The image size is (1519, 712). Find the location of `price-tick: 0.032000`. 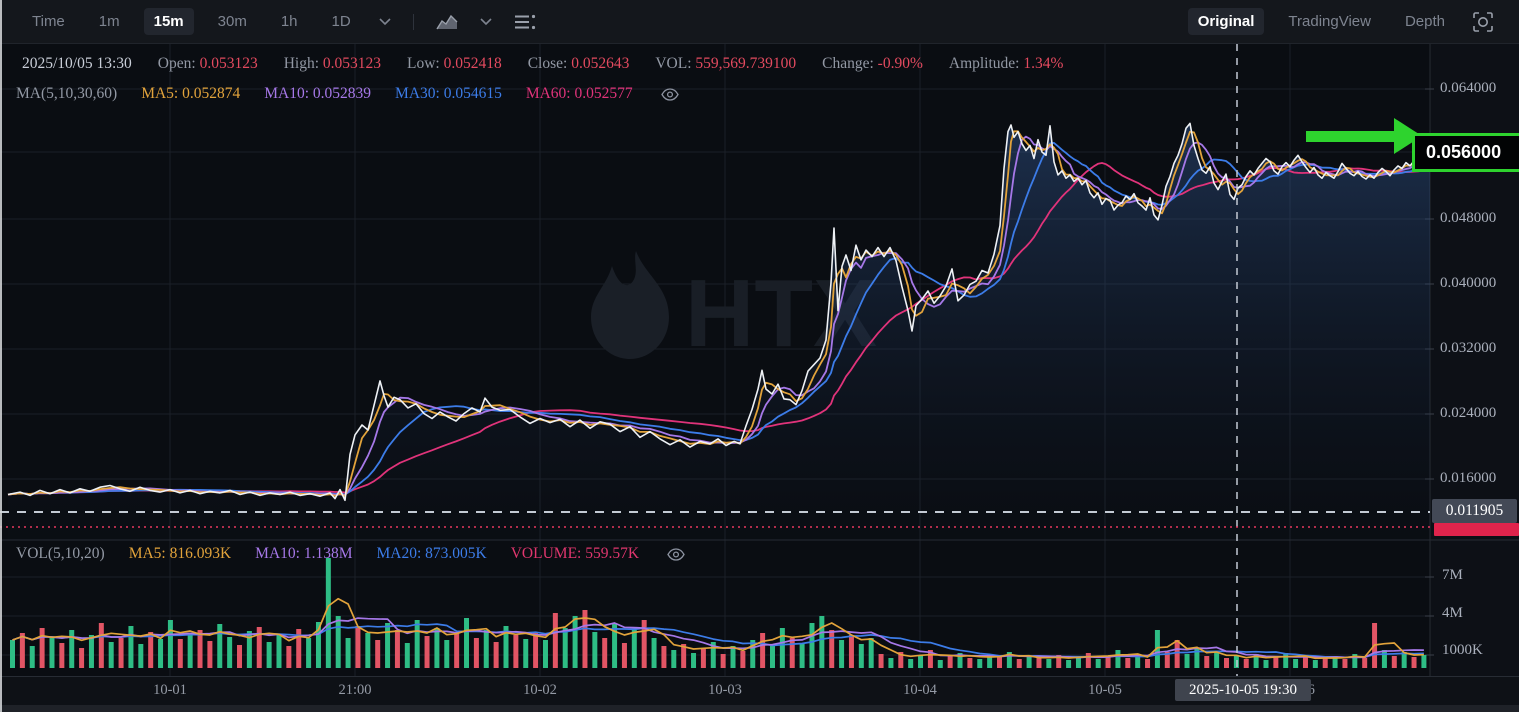

price-tick: 0.032000 is located at coordinates (1468, 348).